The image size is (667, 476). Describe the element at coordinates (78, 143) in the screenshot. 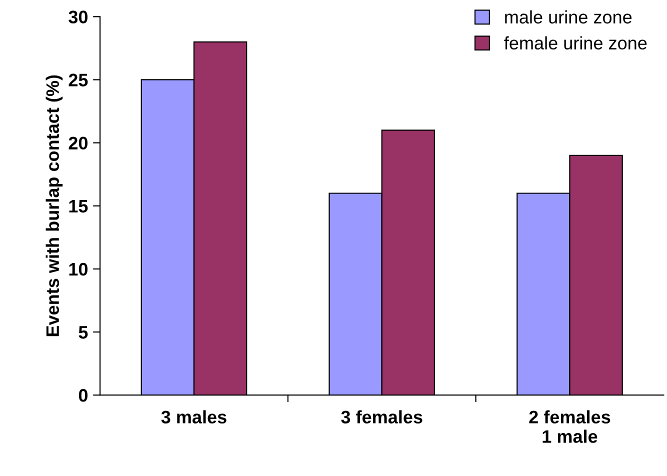

I see `y-tick-label: 20` at that location.